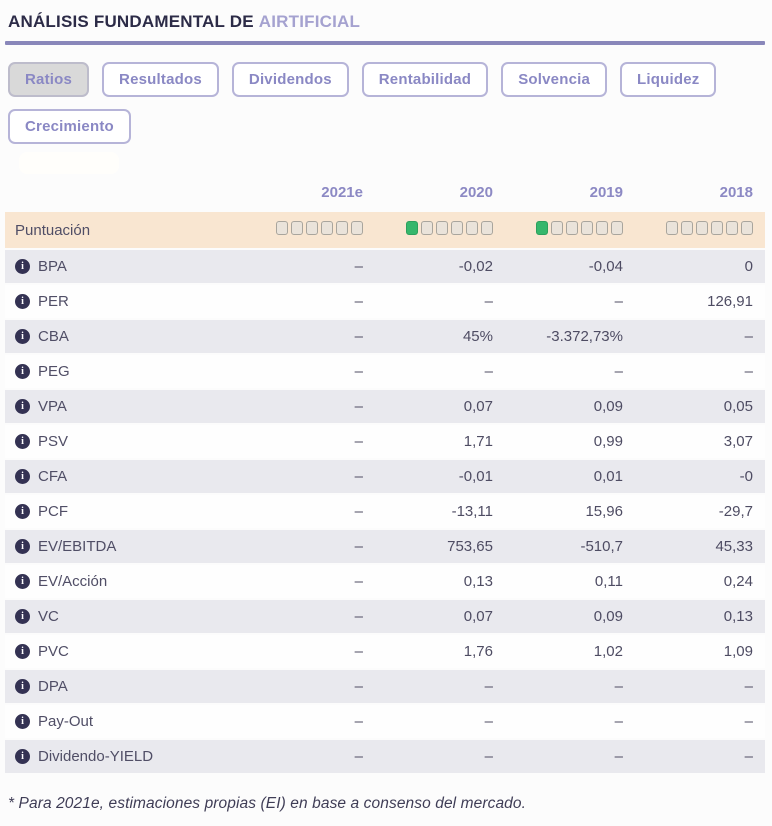 The image size is (772, 826). Describe the element at coordinates (53, 476) in the screenshot. I see `metric-label: CFA` at that location.